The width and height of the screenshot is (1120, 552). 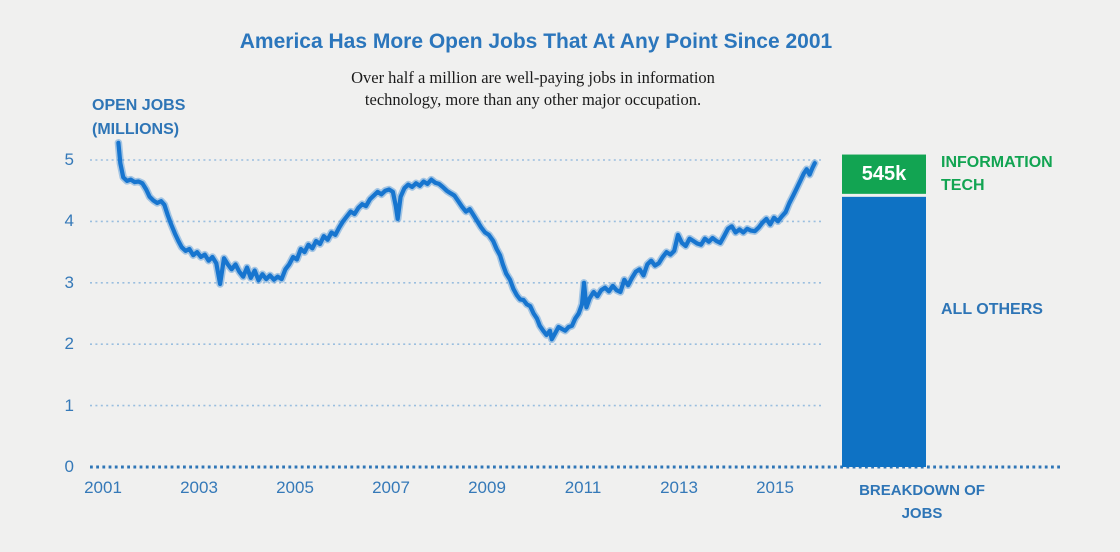 What do you see at coordinates (69, 344) in the screenshot?
I see `y-tick-label-2: 2` at bounding box center [69, 344].